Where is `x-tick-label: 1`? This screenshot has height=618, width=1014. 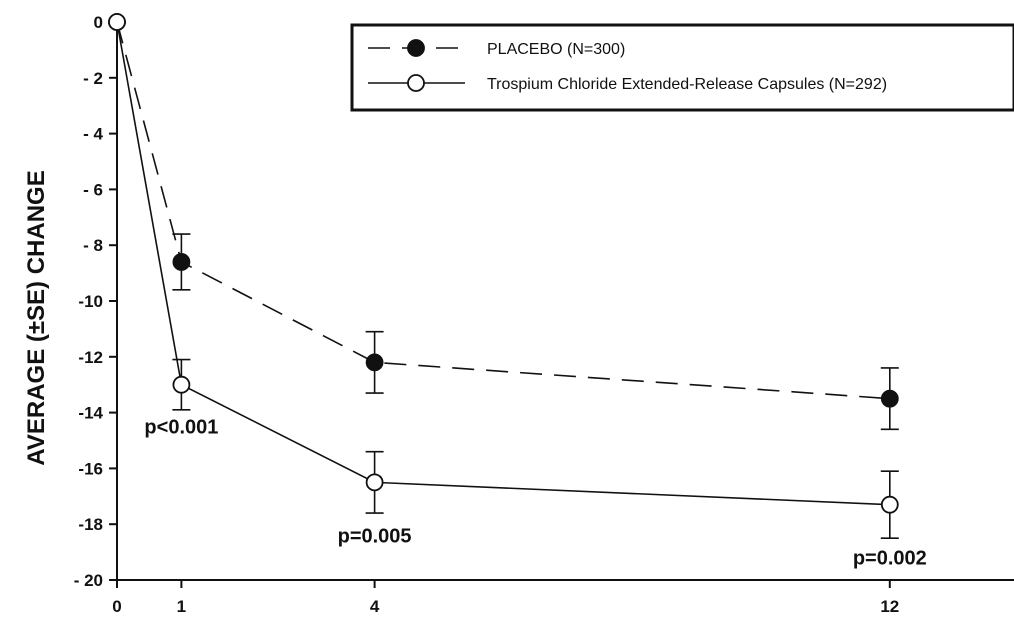
x-tick-label: 1 is located at coordinates (181, 606).